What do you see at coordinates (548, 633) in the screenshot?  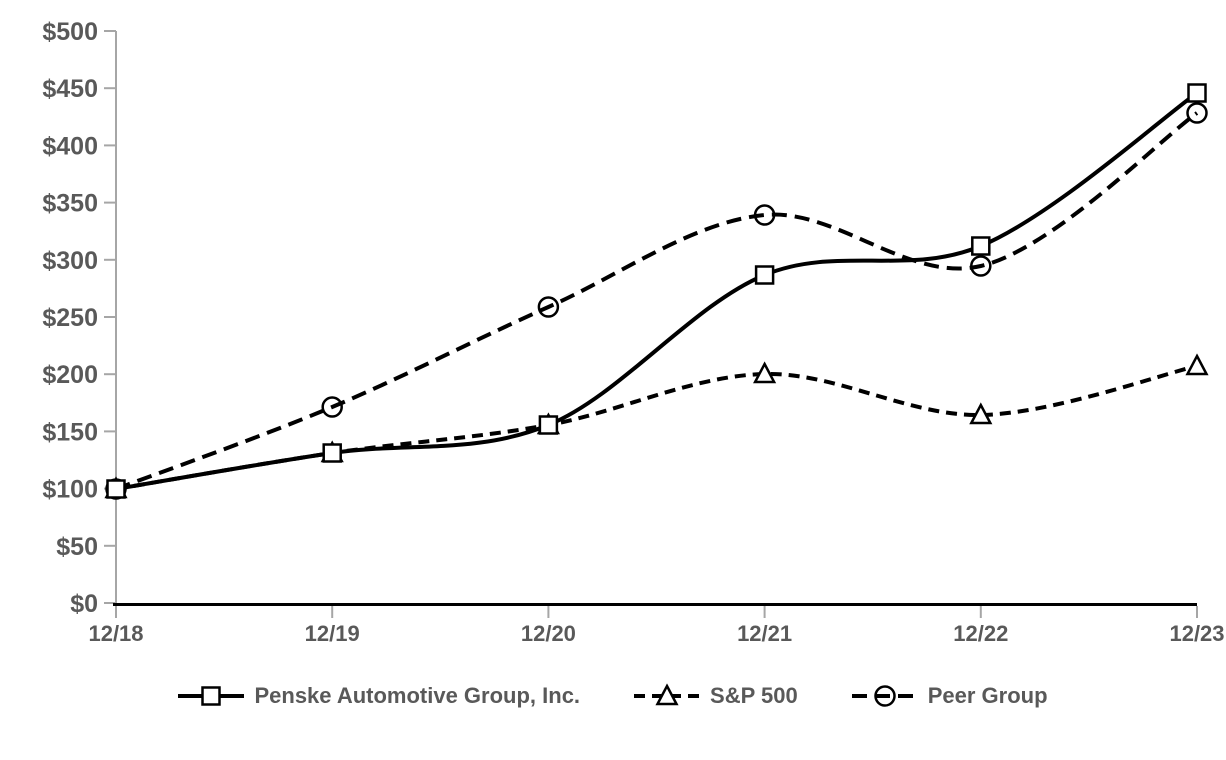 I see `x-axis-tick-label: 12/20` at bounding box center [548, 633].